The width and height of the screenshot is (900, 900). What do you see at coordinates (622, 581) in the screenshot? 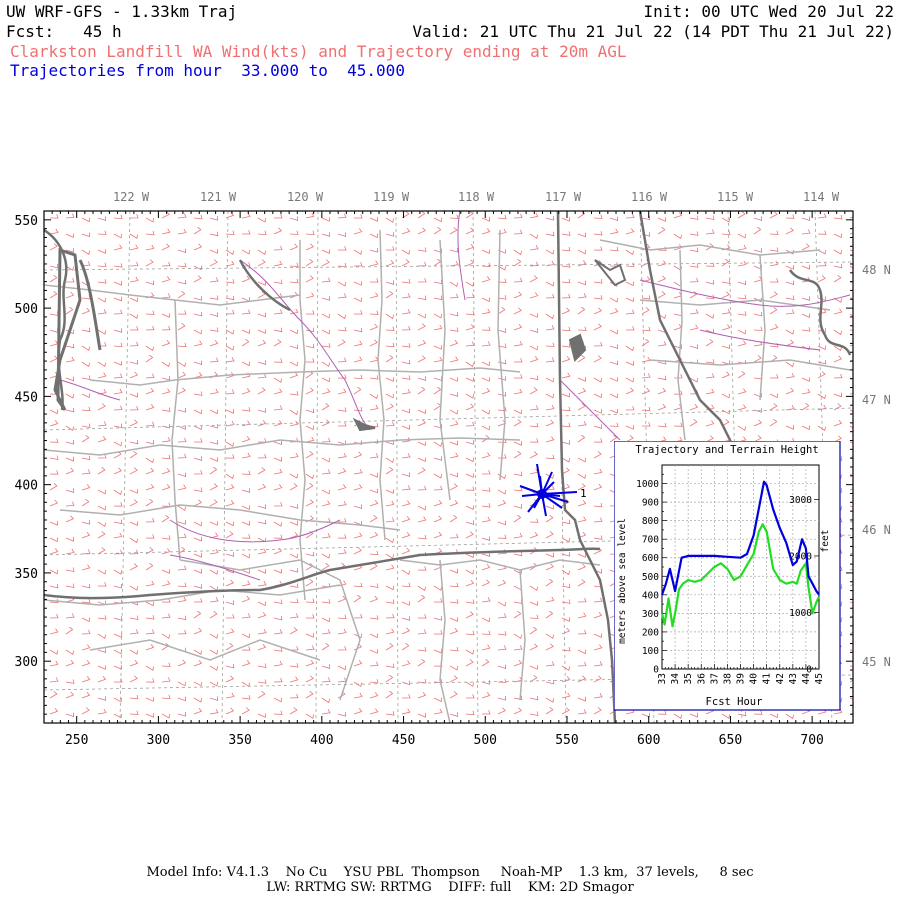
I see `inset-ylabel-left: meters above sea level` at bounding box center [622, 581].